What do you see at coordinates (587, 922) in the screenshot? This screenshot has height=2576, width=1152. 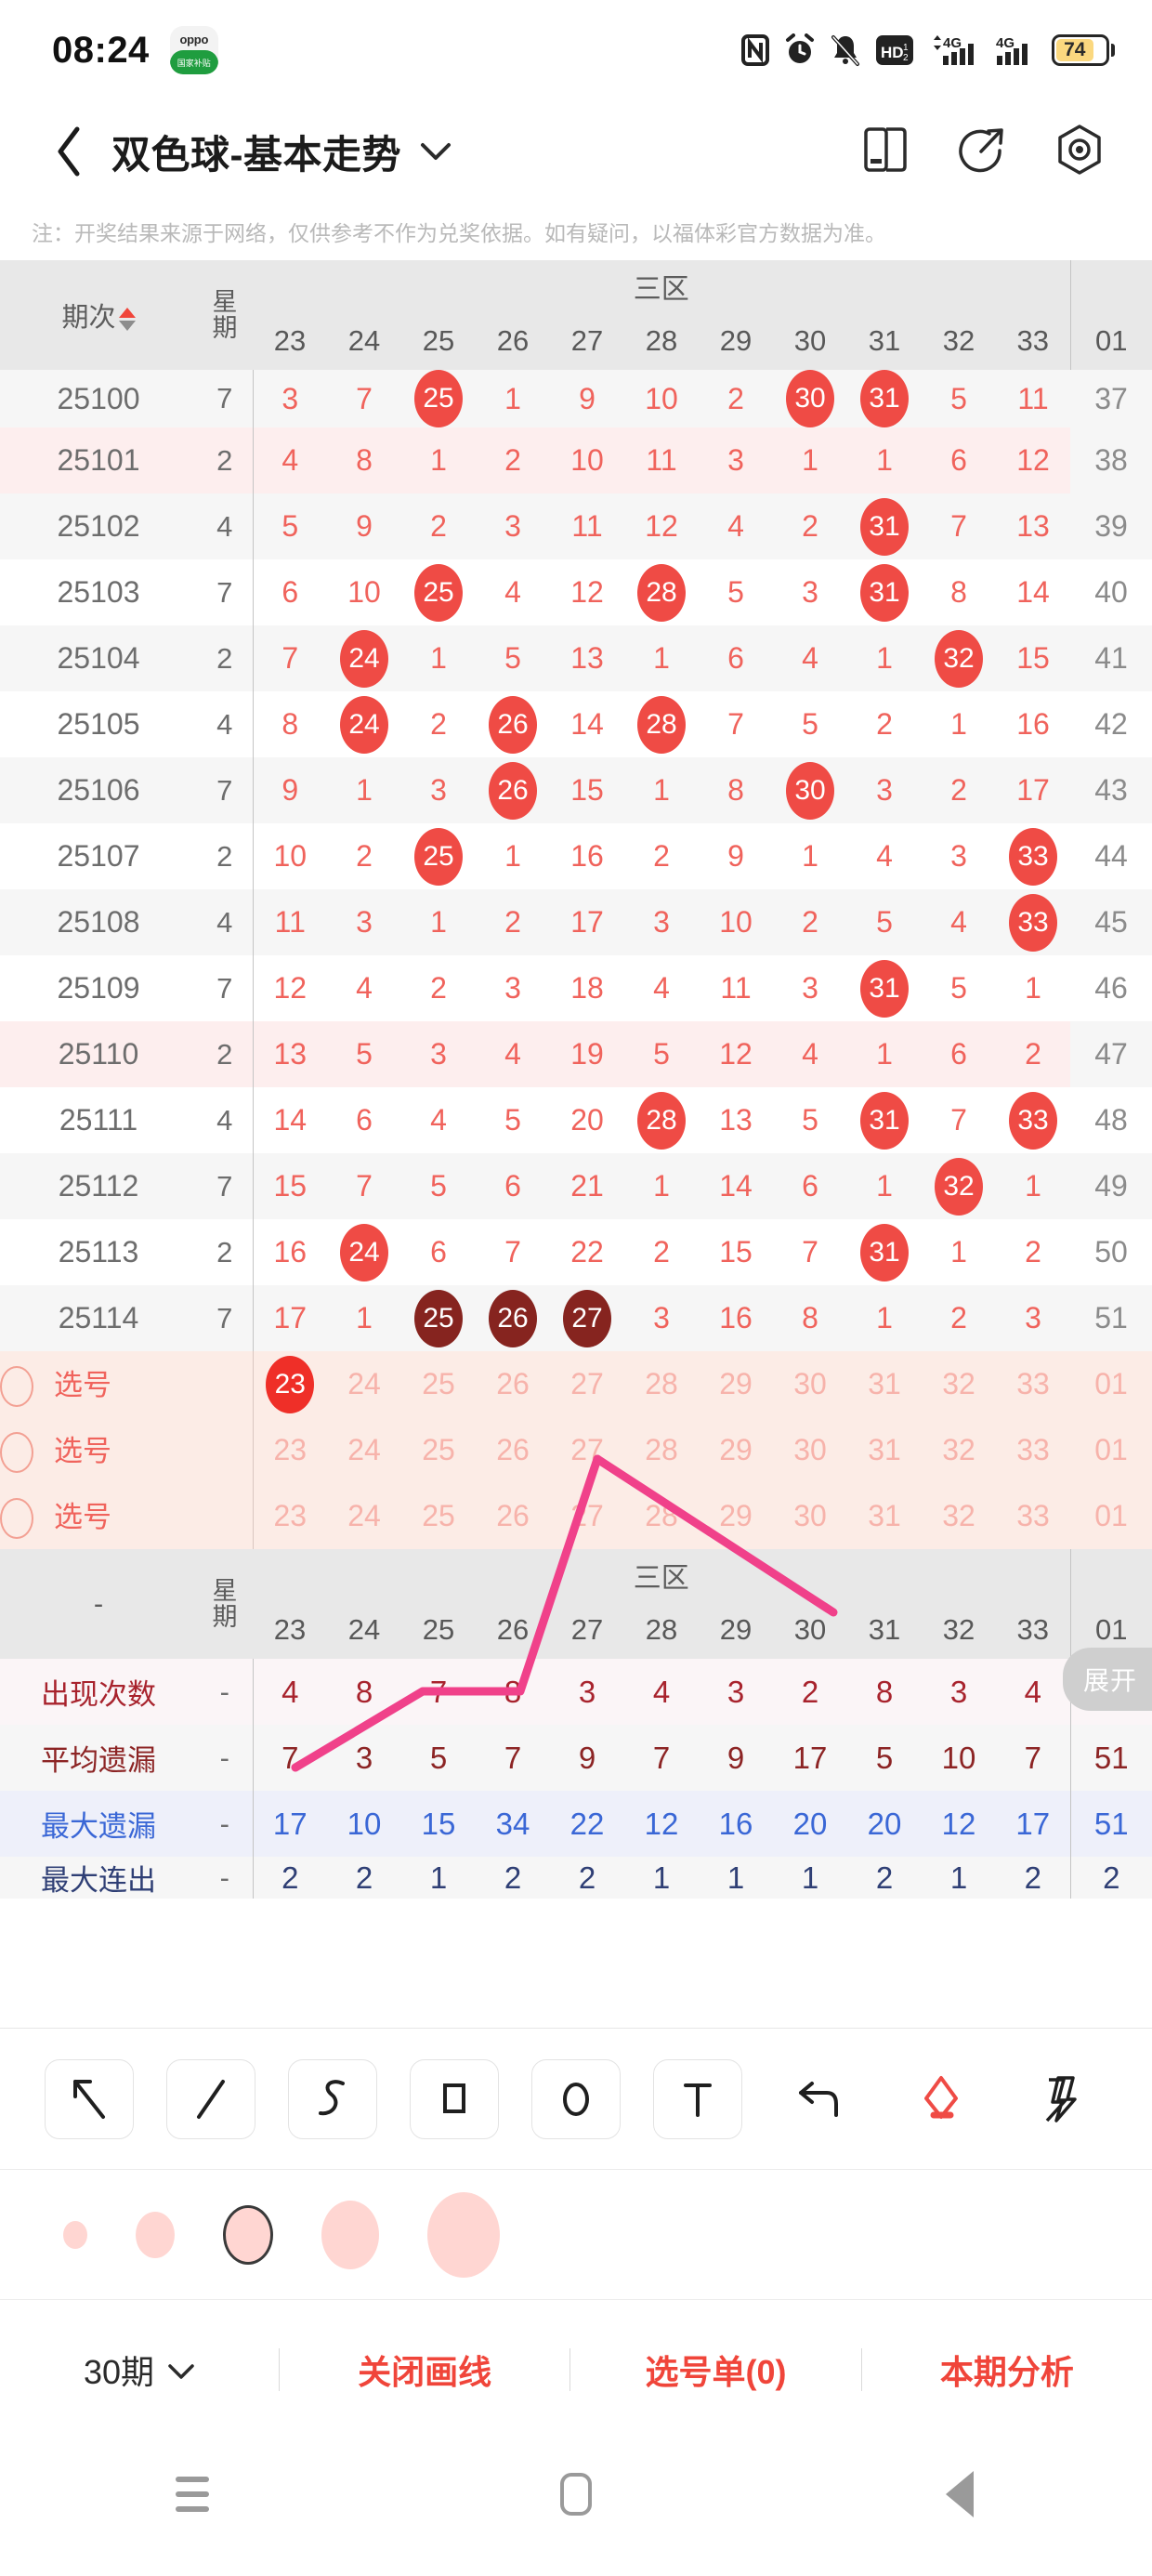 I see `cell-27: 17` at bounding box center [587, 922].